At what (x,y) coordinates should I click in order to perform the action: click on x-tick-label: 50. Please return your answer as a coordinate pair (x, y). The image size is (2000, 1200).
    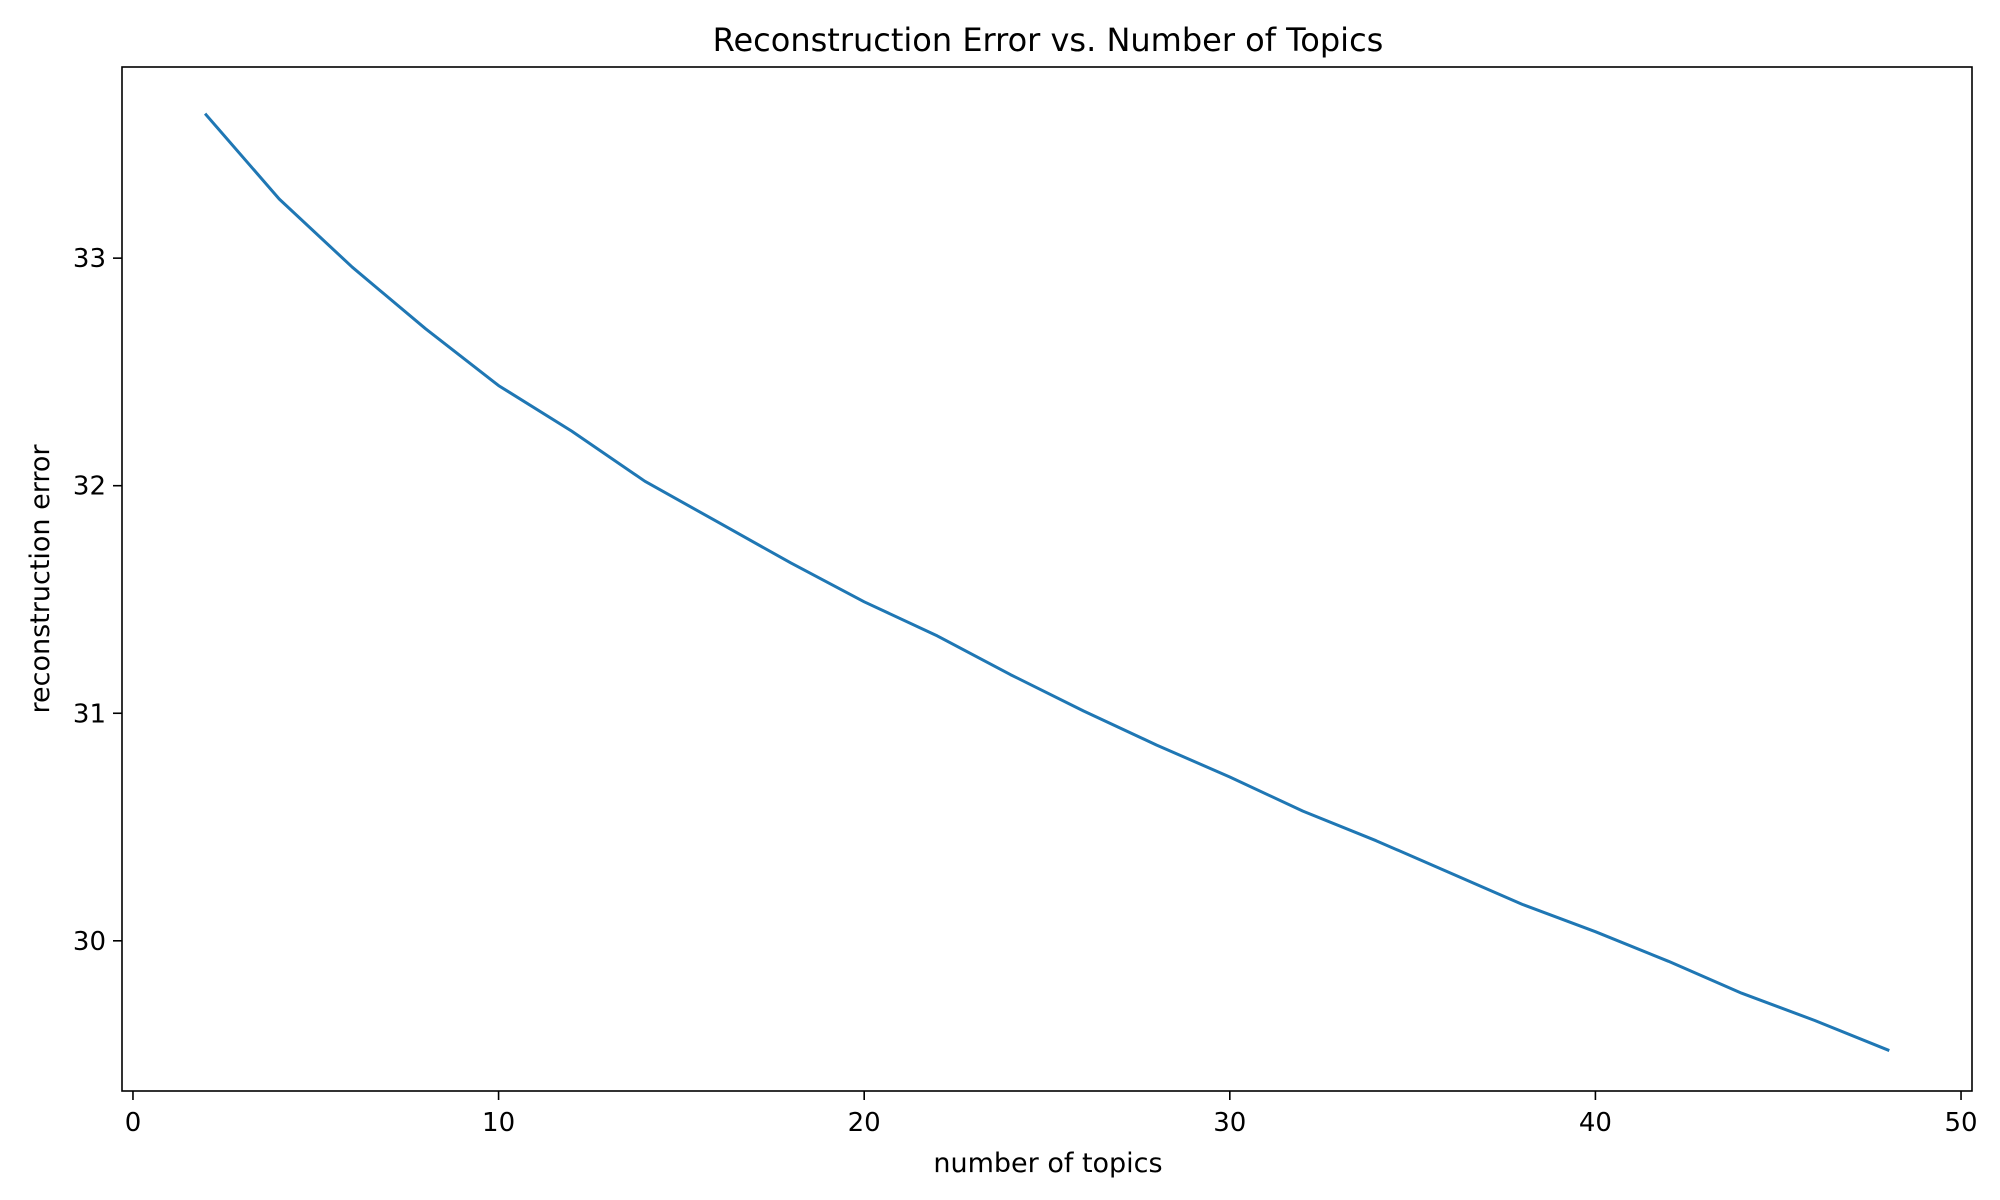
    Looking at the image, I should click on (1960, 1123).